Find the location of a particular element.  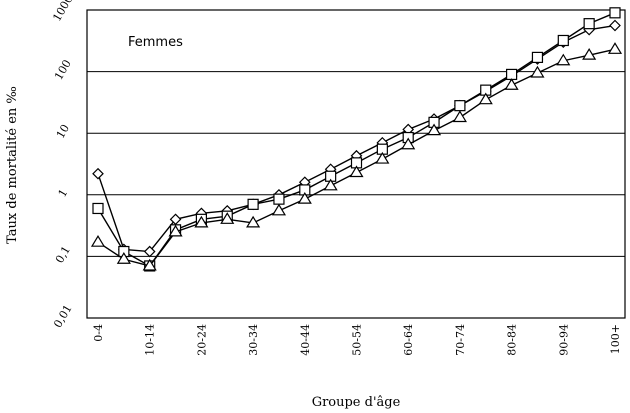

y-tick-label: 0,1 is located at coordinates (63, 255).